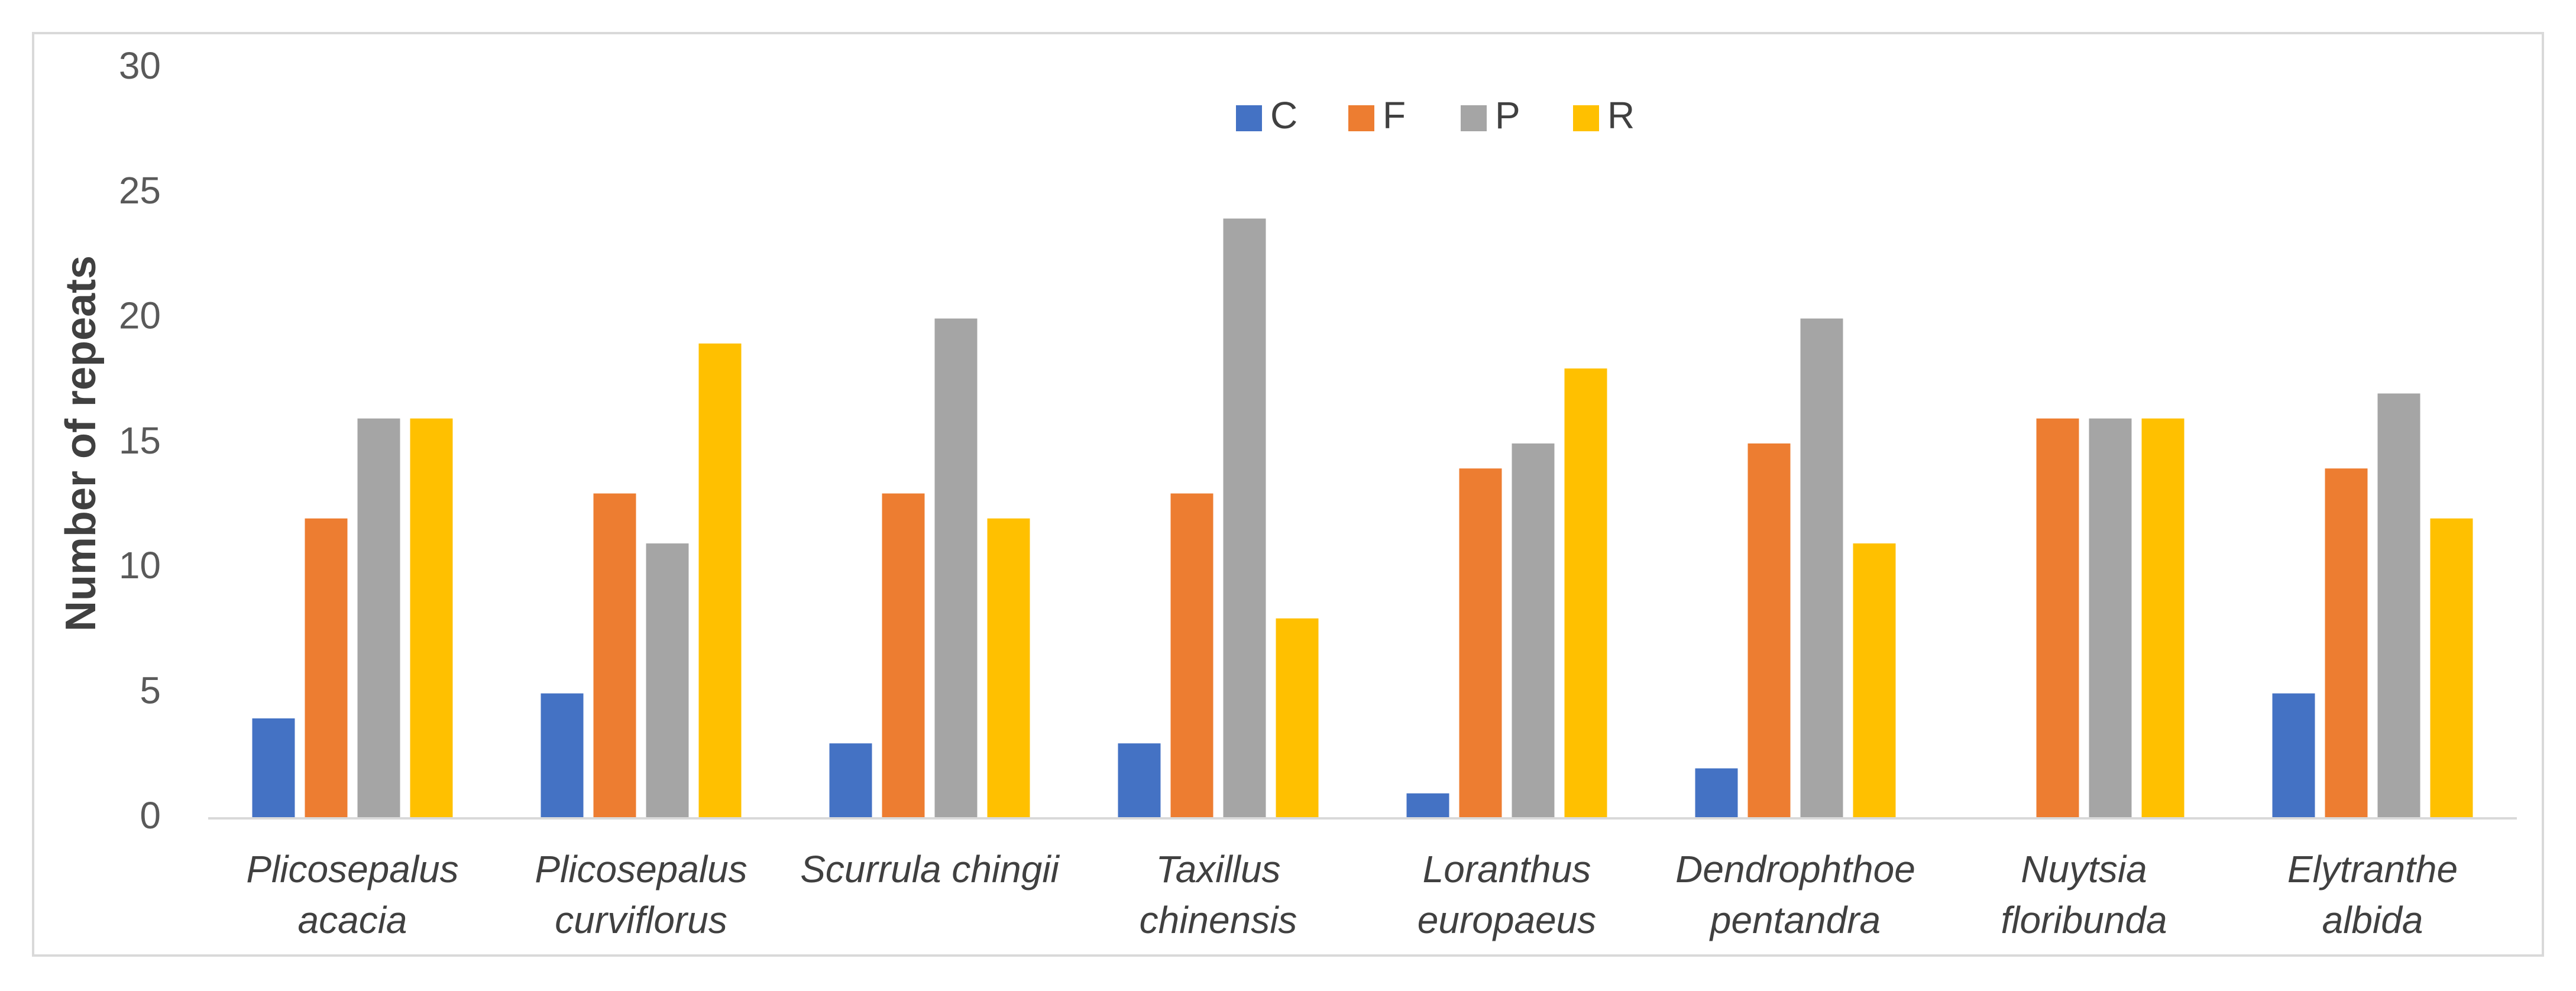 This screenshot has width=2576, height=991. I want to click on x-category-label: Scurrula chingii, so click(930, 869).